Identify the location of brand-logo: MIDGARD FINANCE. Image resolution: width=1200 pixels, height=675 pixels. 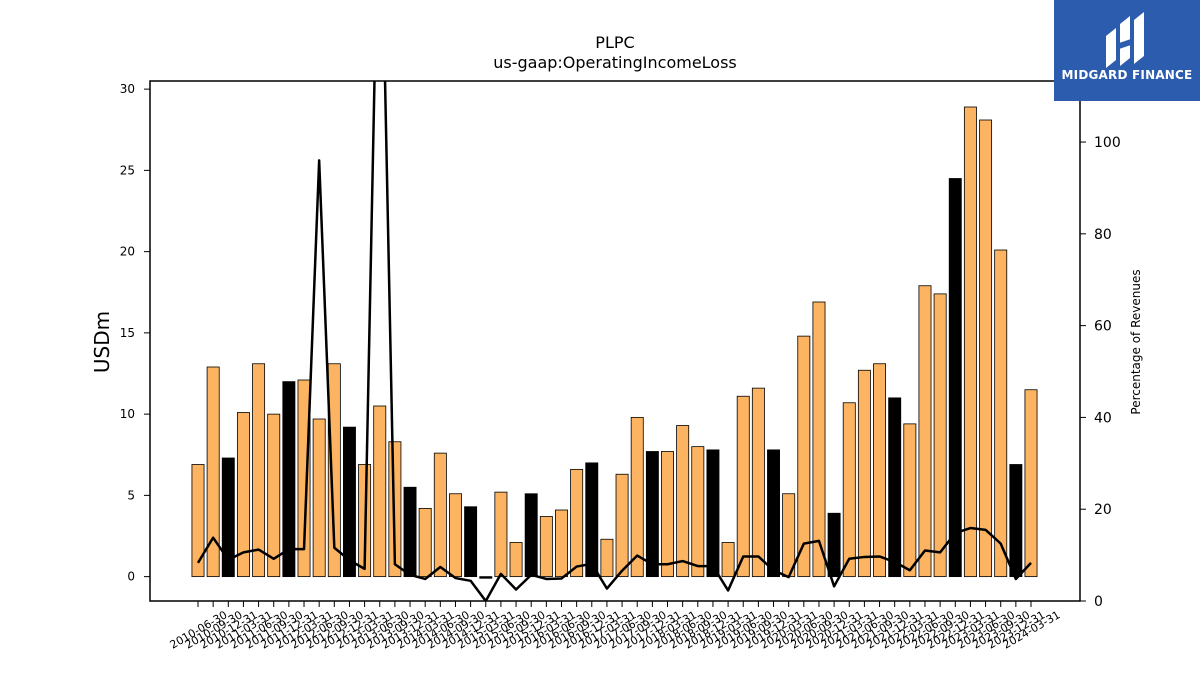
(1127, 50).